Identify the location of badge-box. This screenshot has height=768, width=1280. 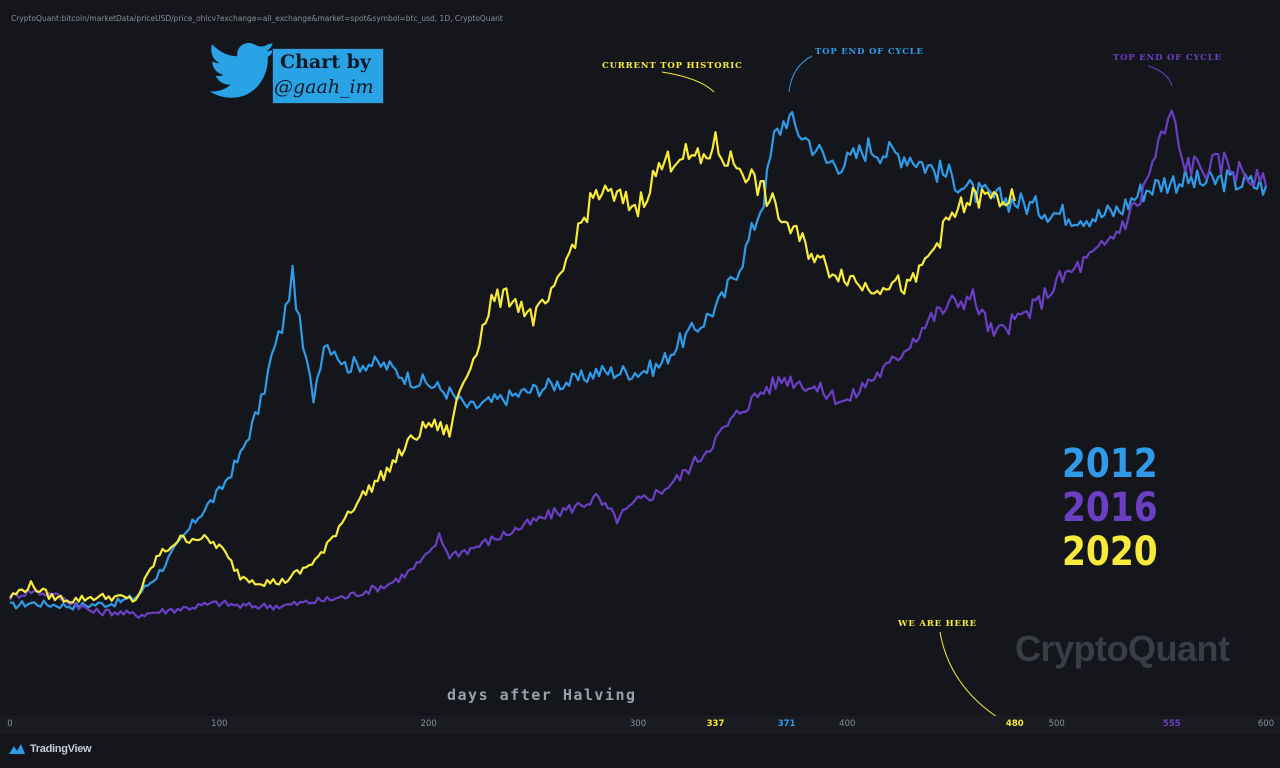
(328, 76).